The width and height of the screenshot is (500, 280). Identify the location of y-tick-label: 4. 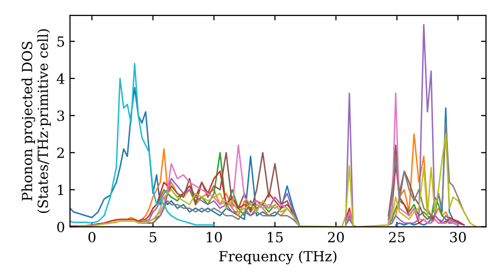
(60, 78).